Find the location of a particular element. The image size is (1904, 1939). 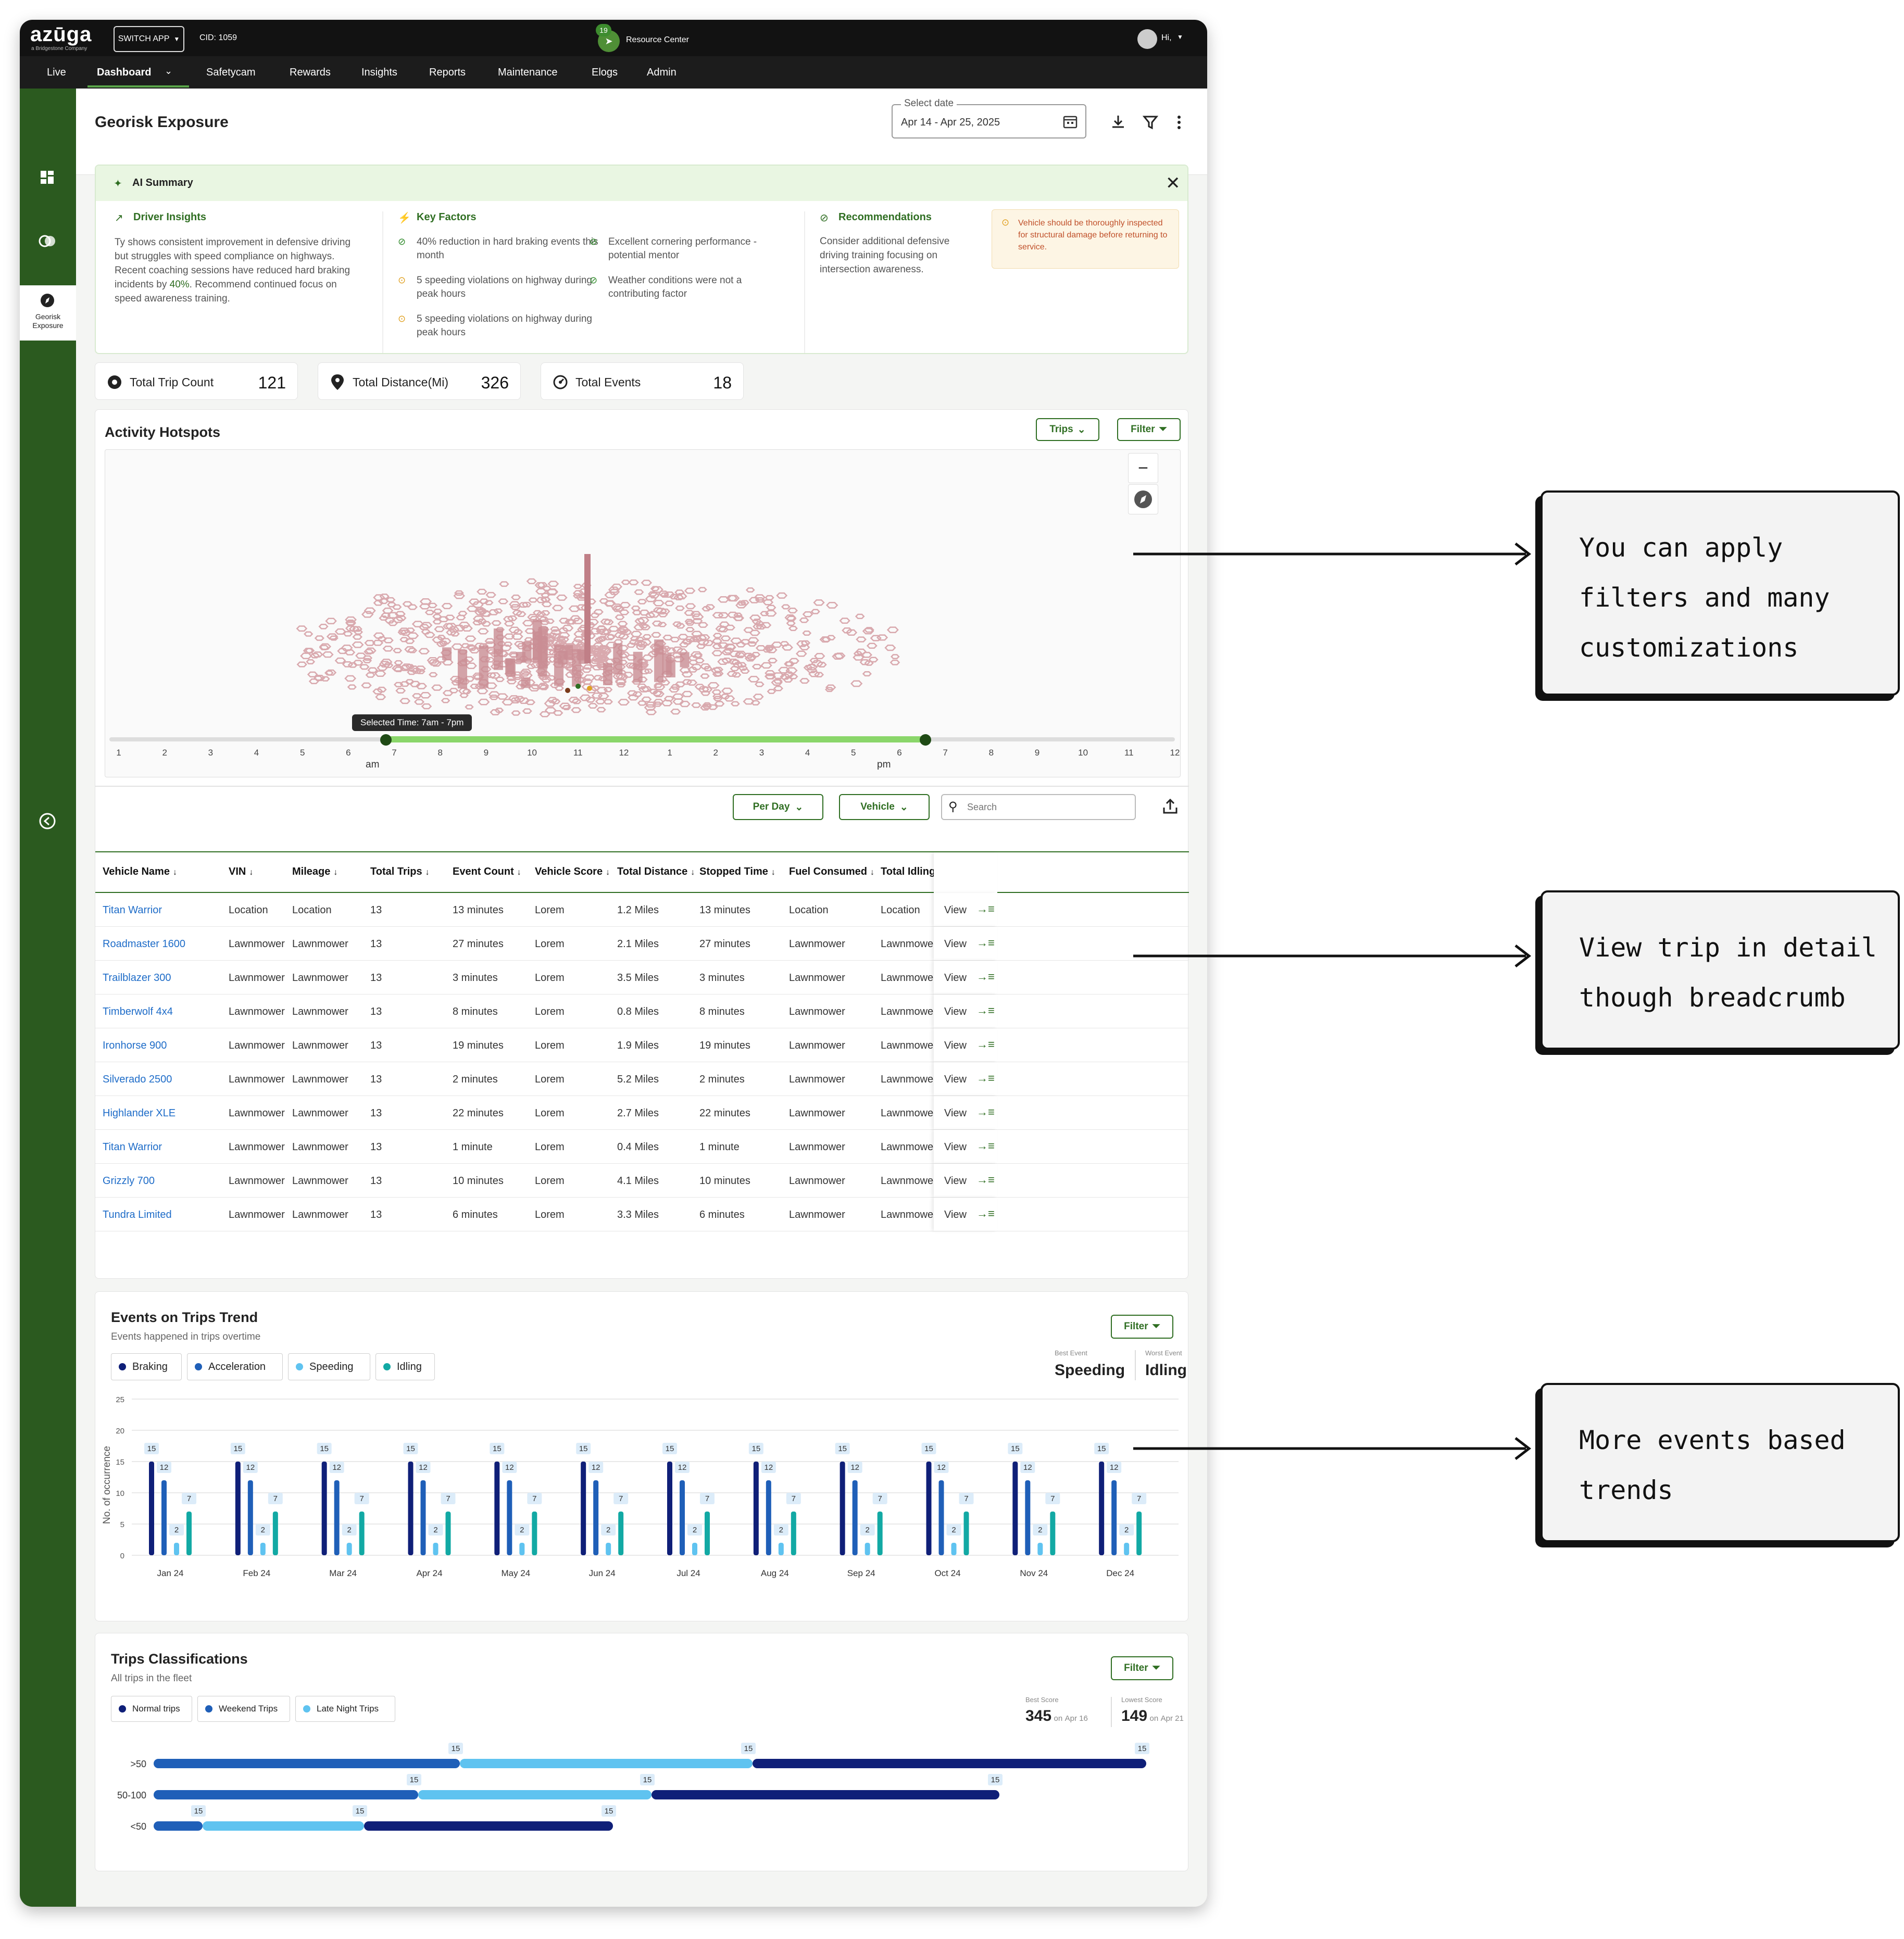

overlap-circles-icon is located at coordinates (48, 241).